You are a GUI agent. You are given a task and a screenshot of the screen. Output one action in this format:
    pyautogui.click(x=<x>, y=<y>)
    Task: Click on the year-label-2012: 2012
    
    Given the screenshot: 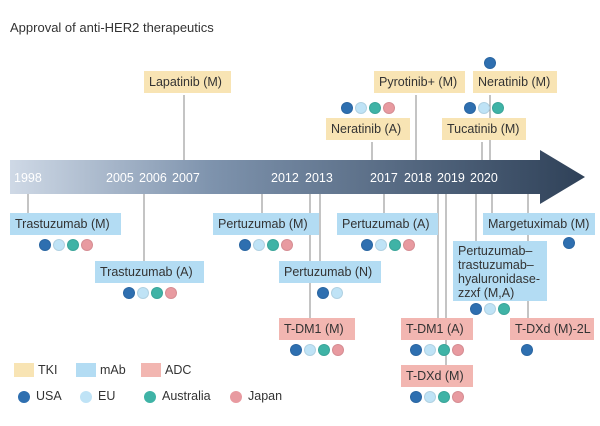 What is the action you would take?
    pyautogui.click(x=285, y=178)
    